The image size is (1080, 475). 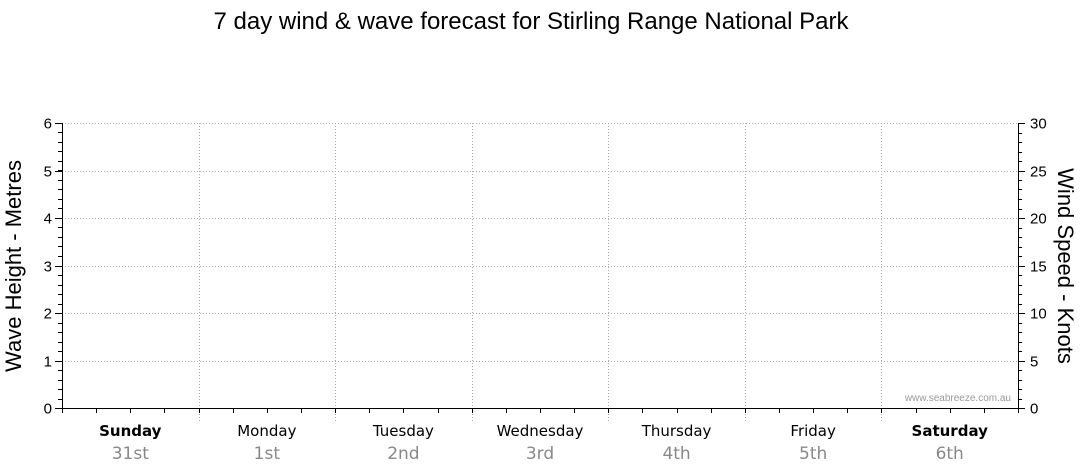 What do you see at coordinates (540, 454) in the screenshot?
I see `day-date-label: 3rd` at bounding box center [540, 454].